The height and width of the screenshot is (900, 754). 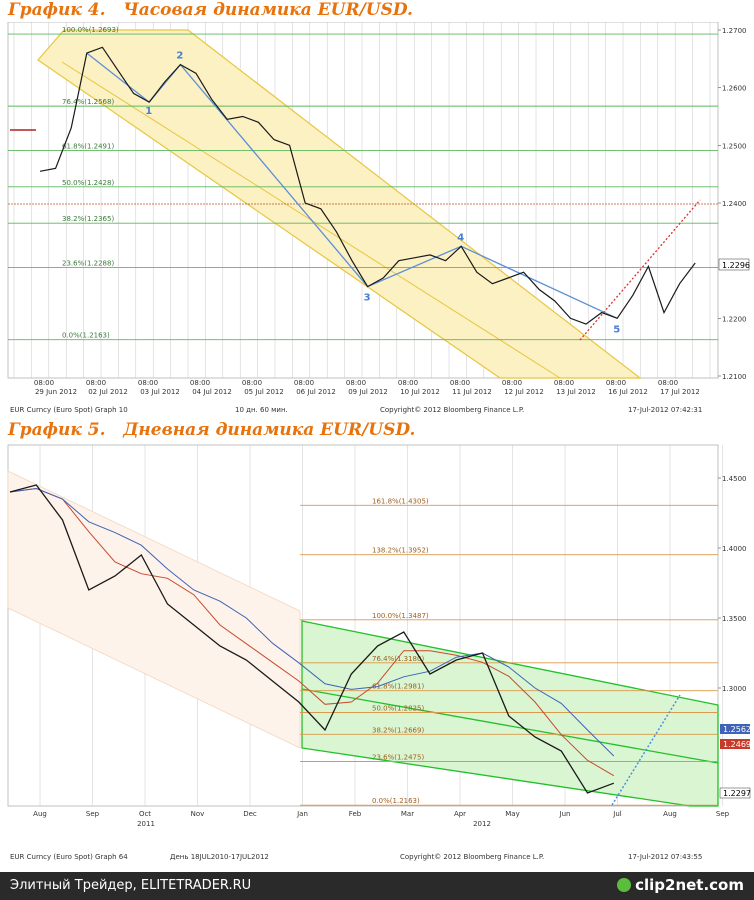 What do you see at coordinates (131, 885) in the screenshot?
I see `footer-text: Элитный Трейдер, ELITETRADER.RU` at bounding box center [131, 885].